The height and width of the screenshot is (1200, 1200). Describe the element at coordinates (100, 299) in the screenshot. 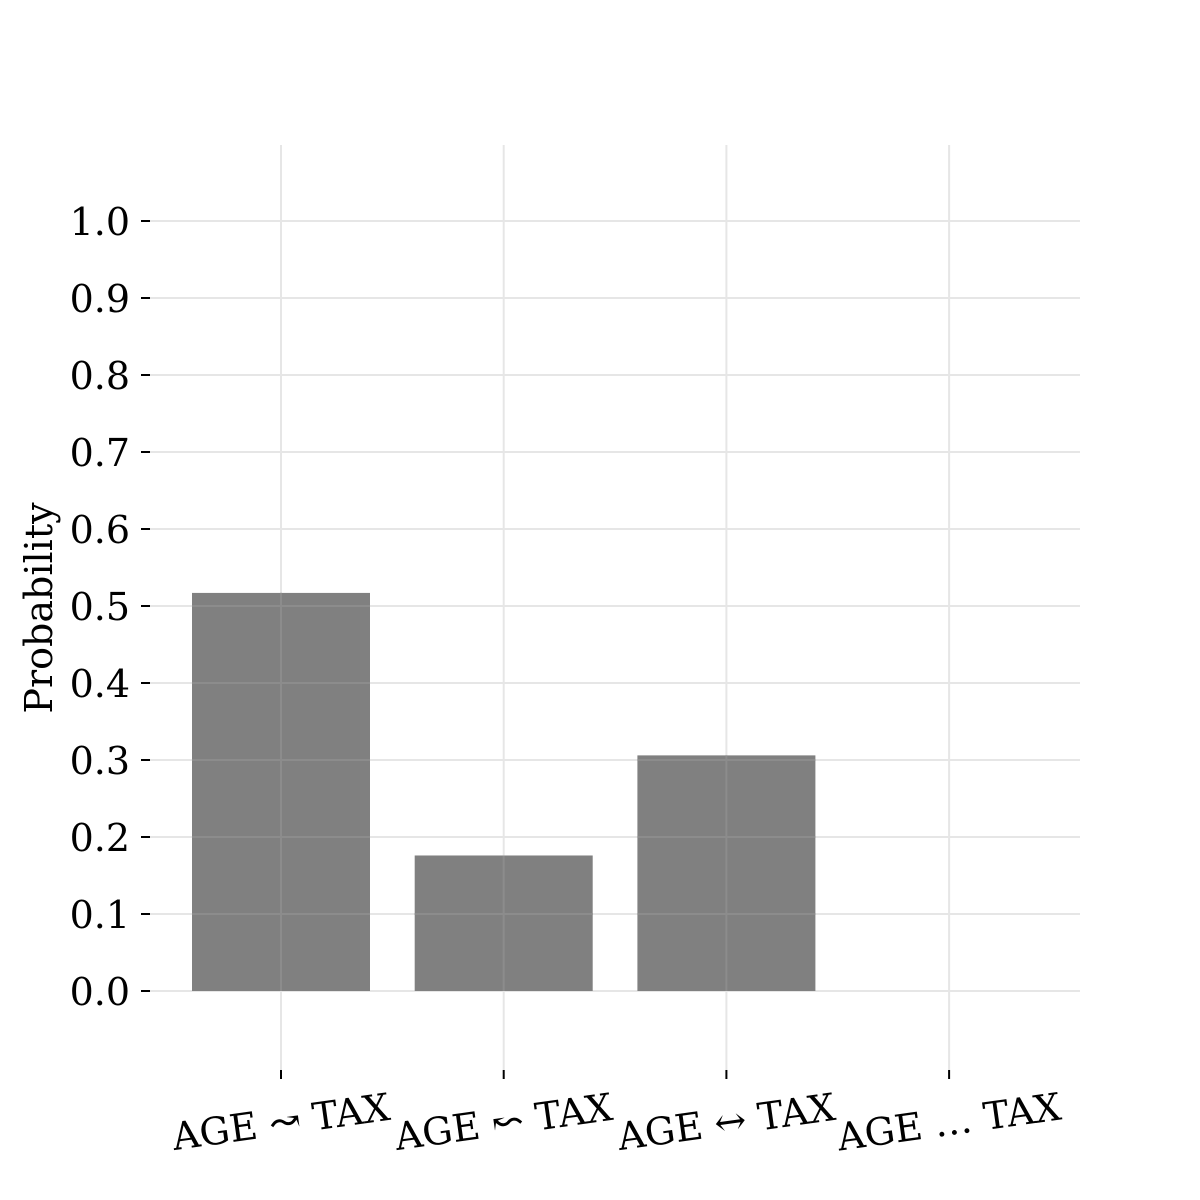

I see `y-tick-label: 0.9` at that location.